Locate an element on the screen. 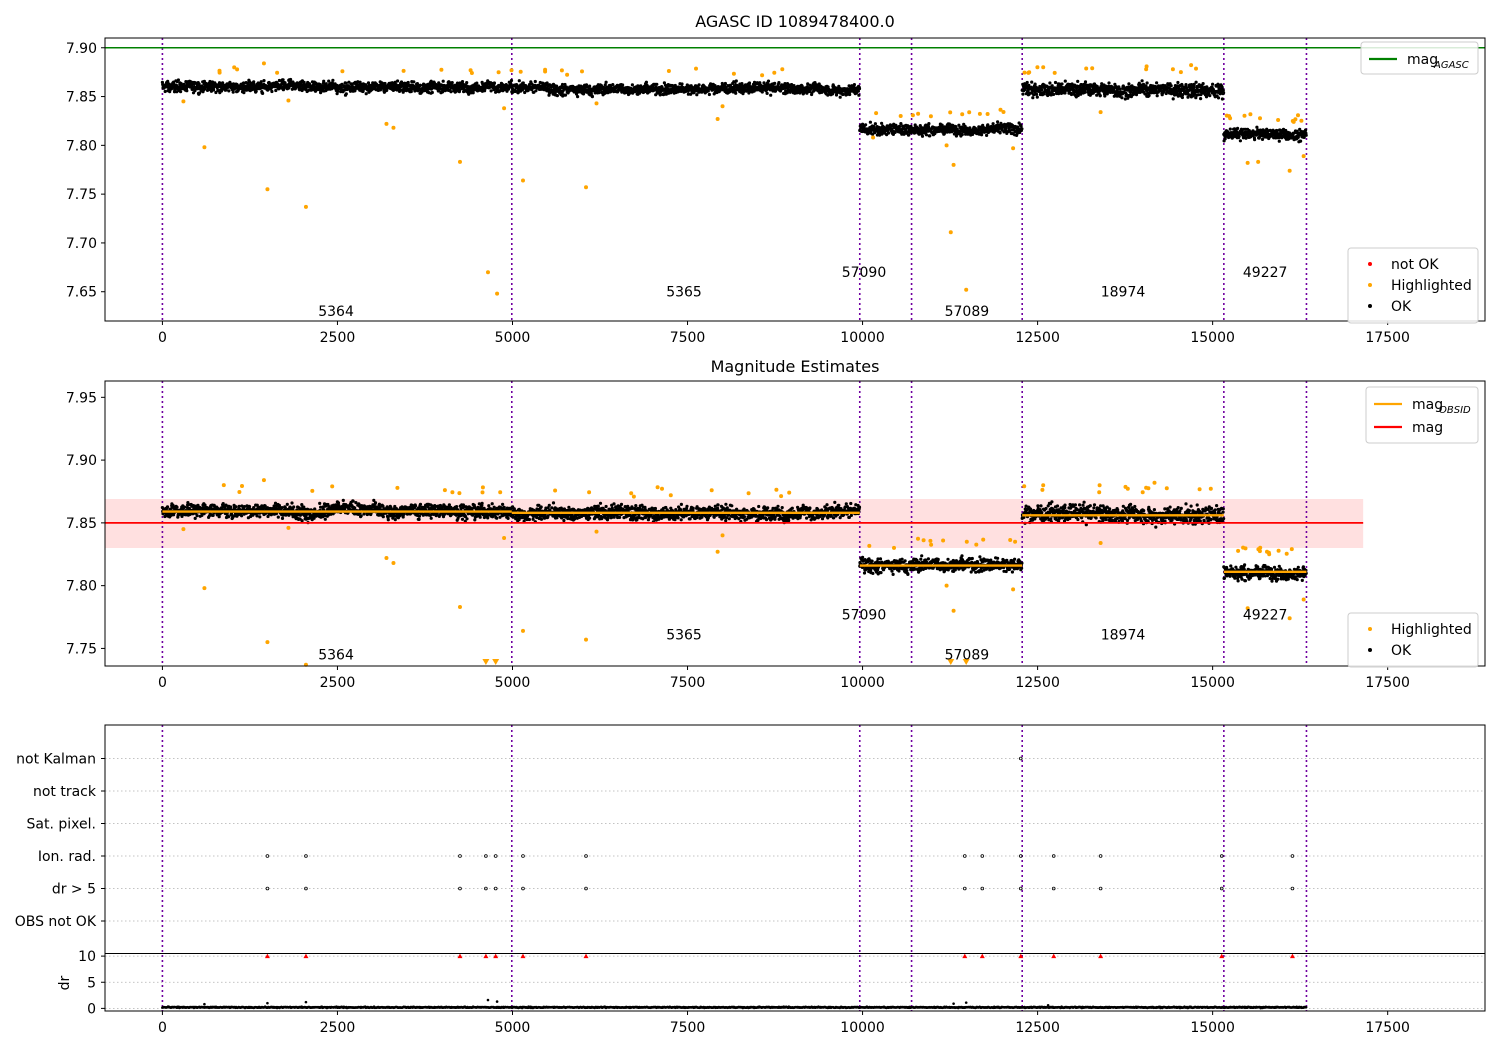 This screenshot has height=1050, width=1500. p1-xtick-label: 0 is located at coordinates (162, 338).